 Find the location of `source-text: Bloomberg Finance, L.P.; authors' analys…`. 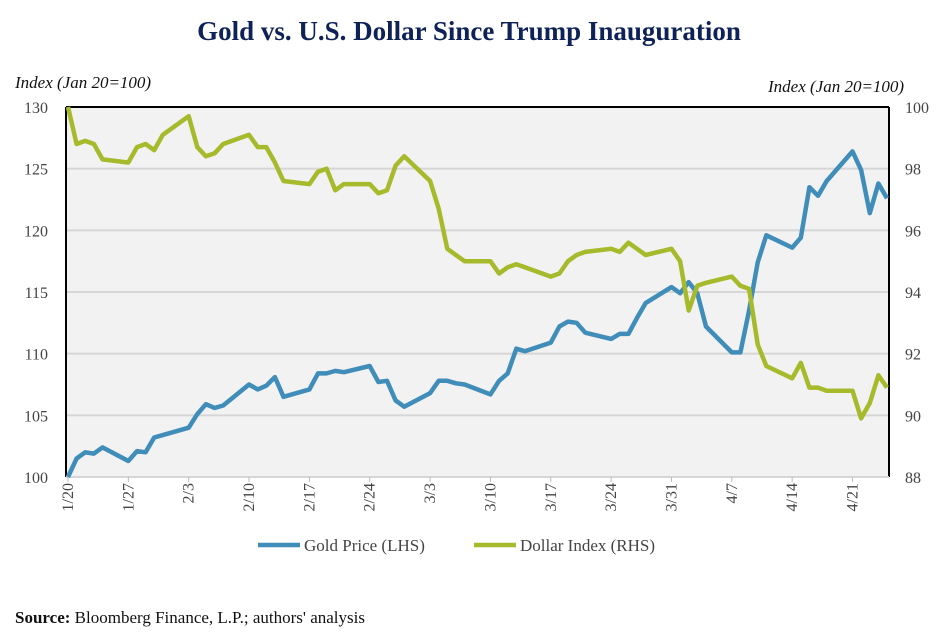

source-text: Bloomberg Finance, L.P.; authors' analys… is located at coordinates (217, 617).